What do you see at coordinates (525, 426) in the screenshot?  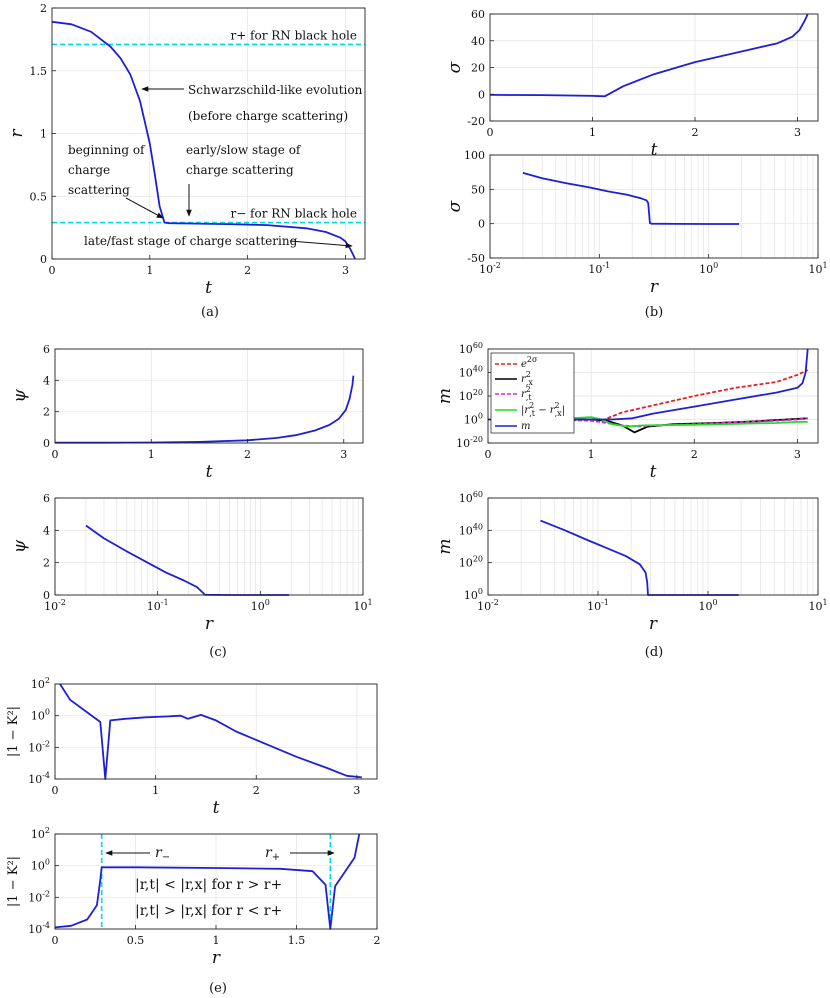 I see `legend-label-m: m` at bounding box center [525, 426].